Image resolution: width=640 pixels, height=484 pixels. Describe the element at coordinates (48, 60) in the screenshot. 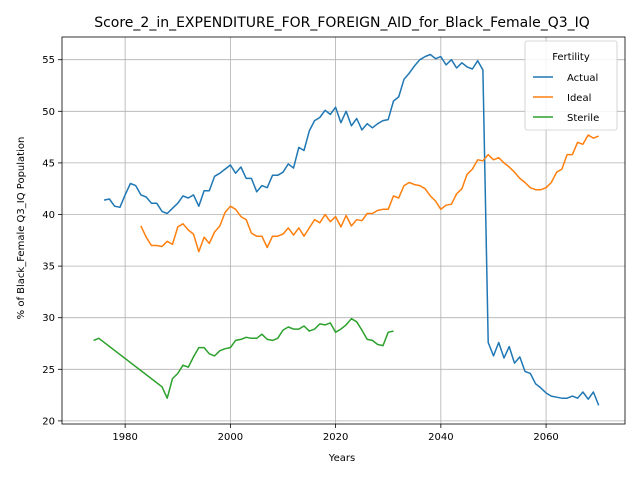

I see `y-tick-label: 55` at that location.